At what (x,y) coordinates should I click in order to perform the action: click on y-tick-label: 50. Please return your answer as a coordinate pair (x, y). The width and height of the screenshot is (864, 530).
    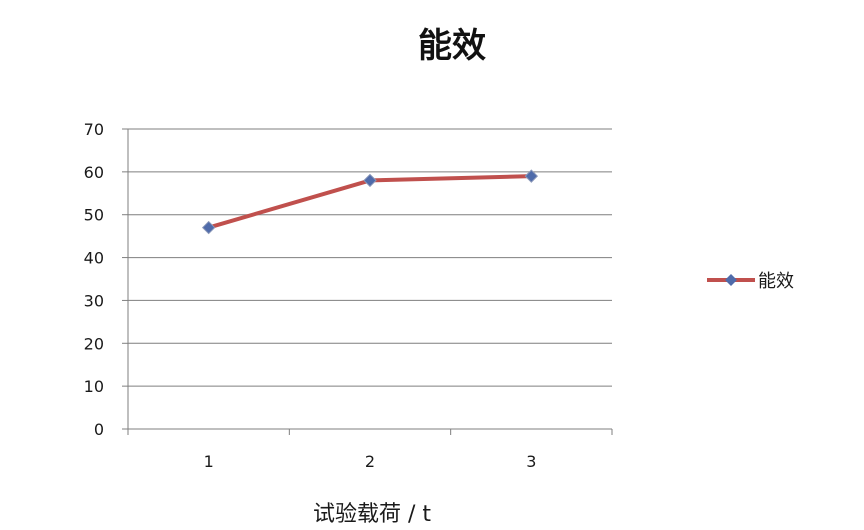
    Looking at the image, I should click on (94, 215).